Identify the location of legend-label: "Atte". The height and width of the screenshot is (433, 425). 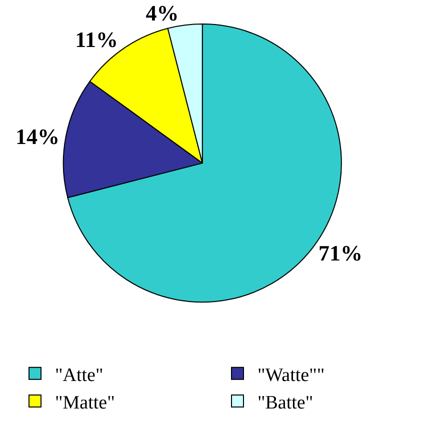
(79, 375).